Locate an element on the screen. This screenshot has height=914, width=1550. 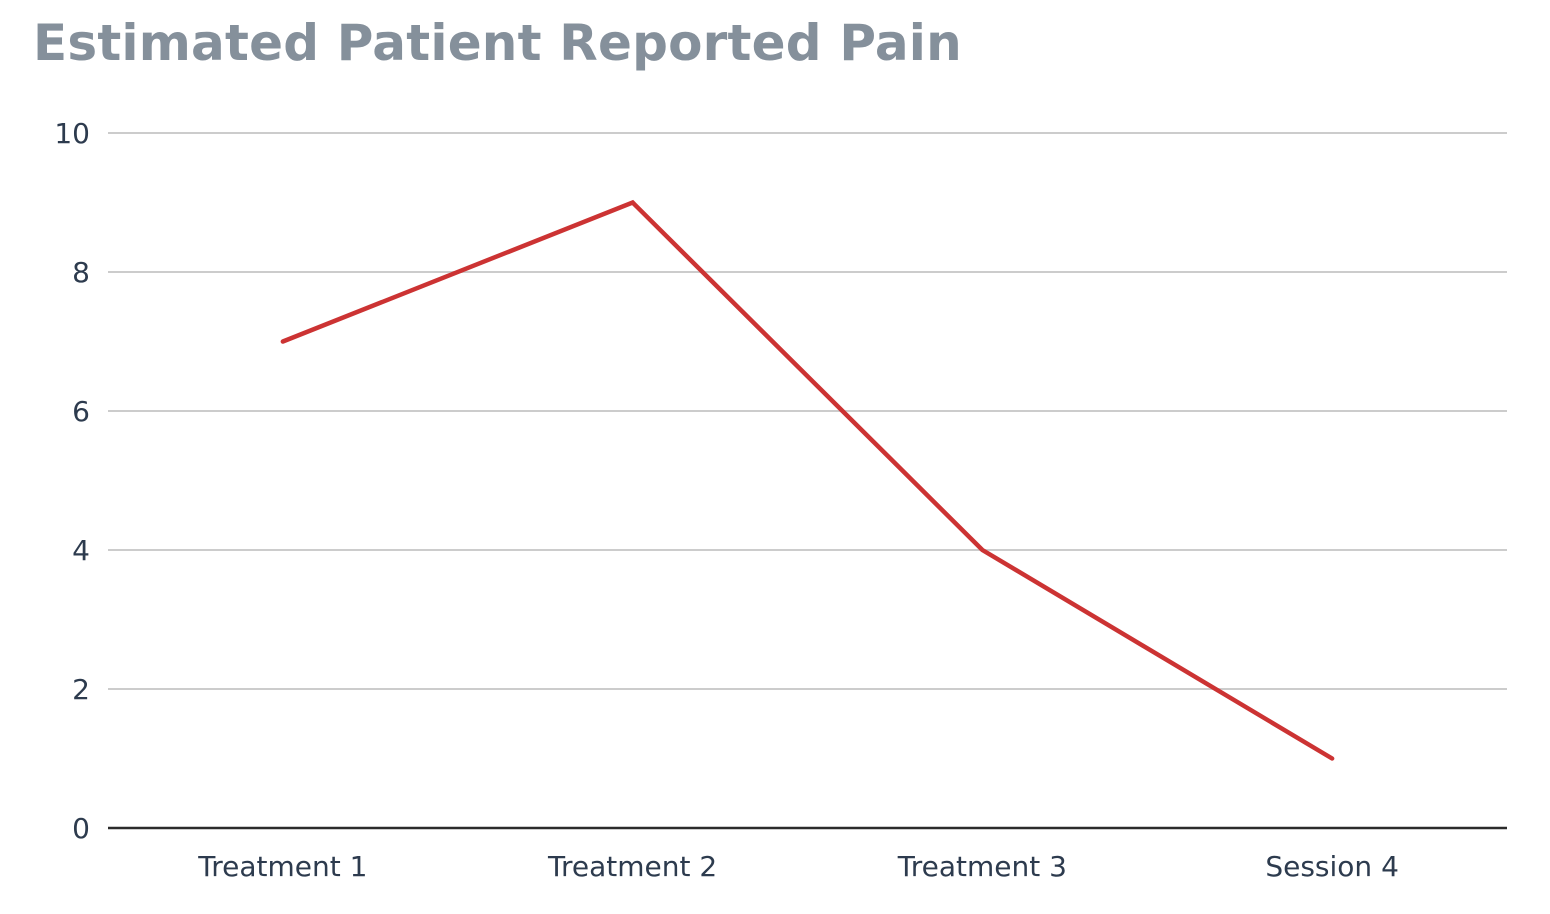
y-tick-label: 4 is located at coordinates (81, 550).